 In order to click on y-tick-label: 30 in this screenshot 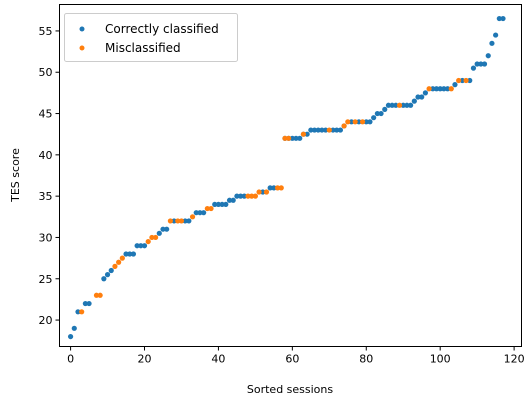, I will do `click(46, 237)`.